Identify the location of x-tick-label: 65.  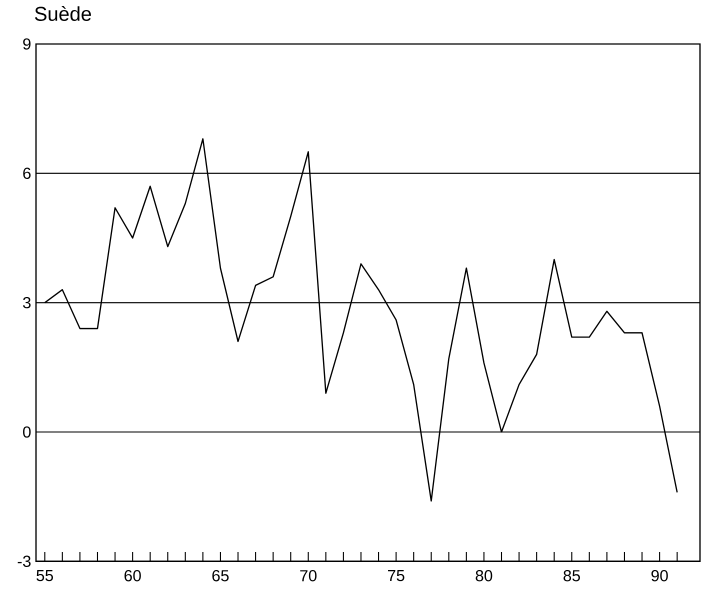
(220, 576).